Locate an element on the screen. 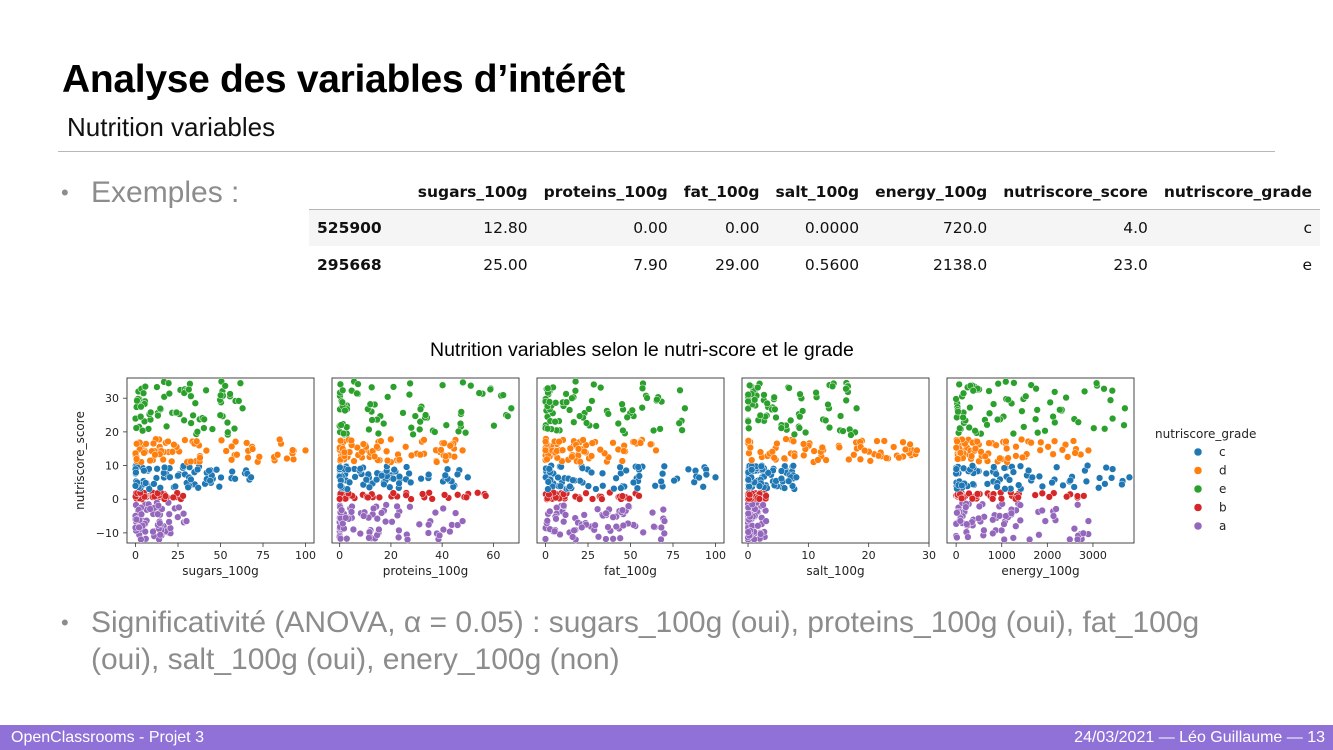 This screenshot has height=750, width=1333. table-cell: 4.0 is located at coordinates (1135, 227).